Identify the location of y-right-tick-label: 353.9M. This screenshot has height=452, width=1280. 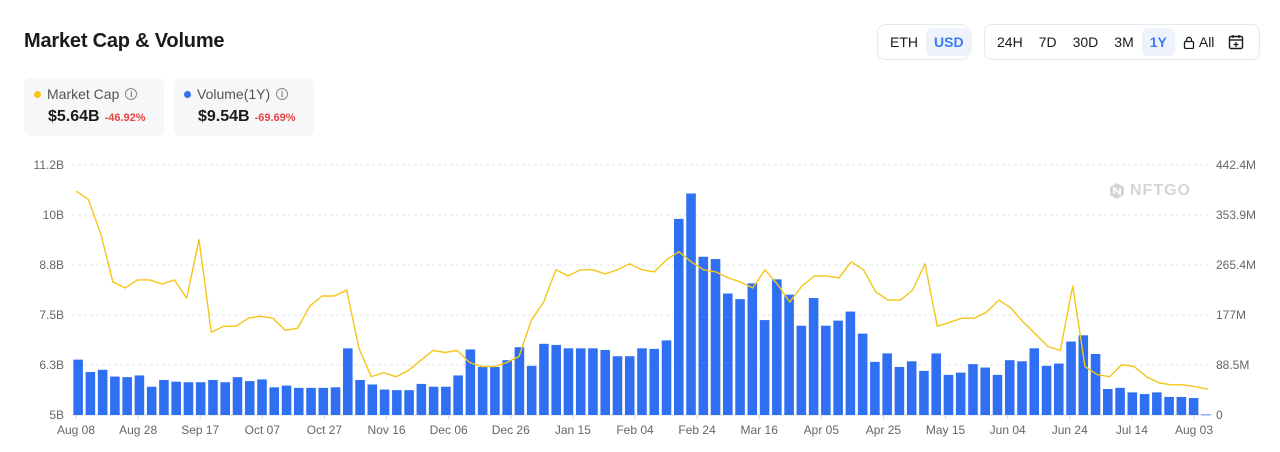
(1236, 215).